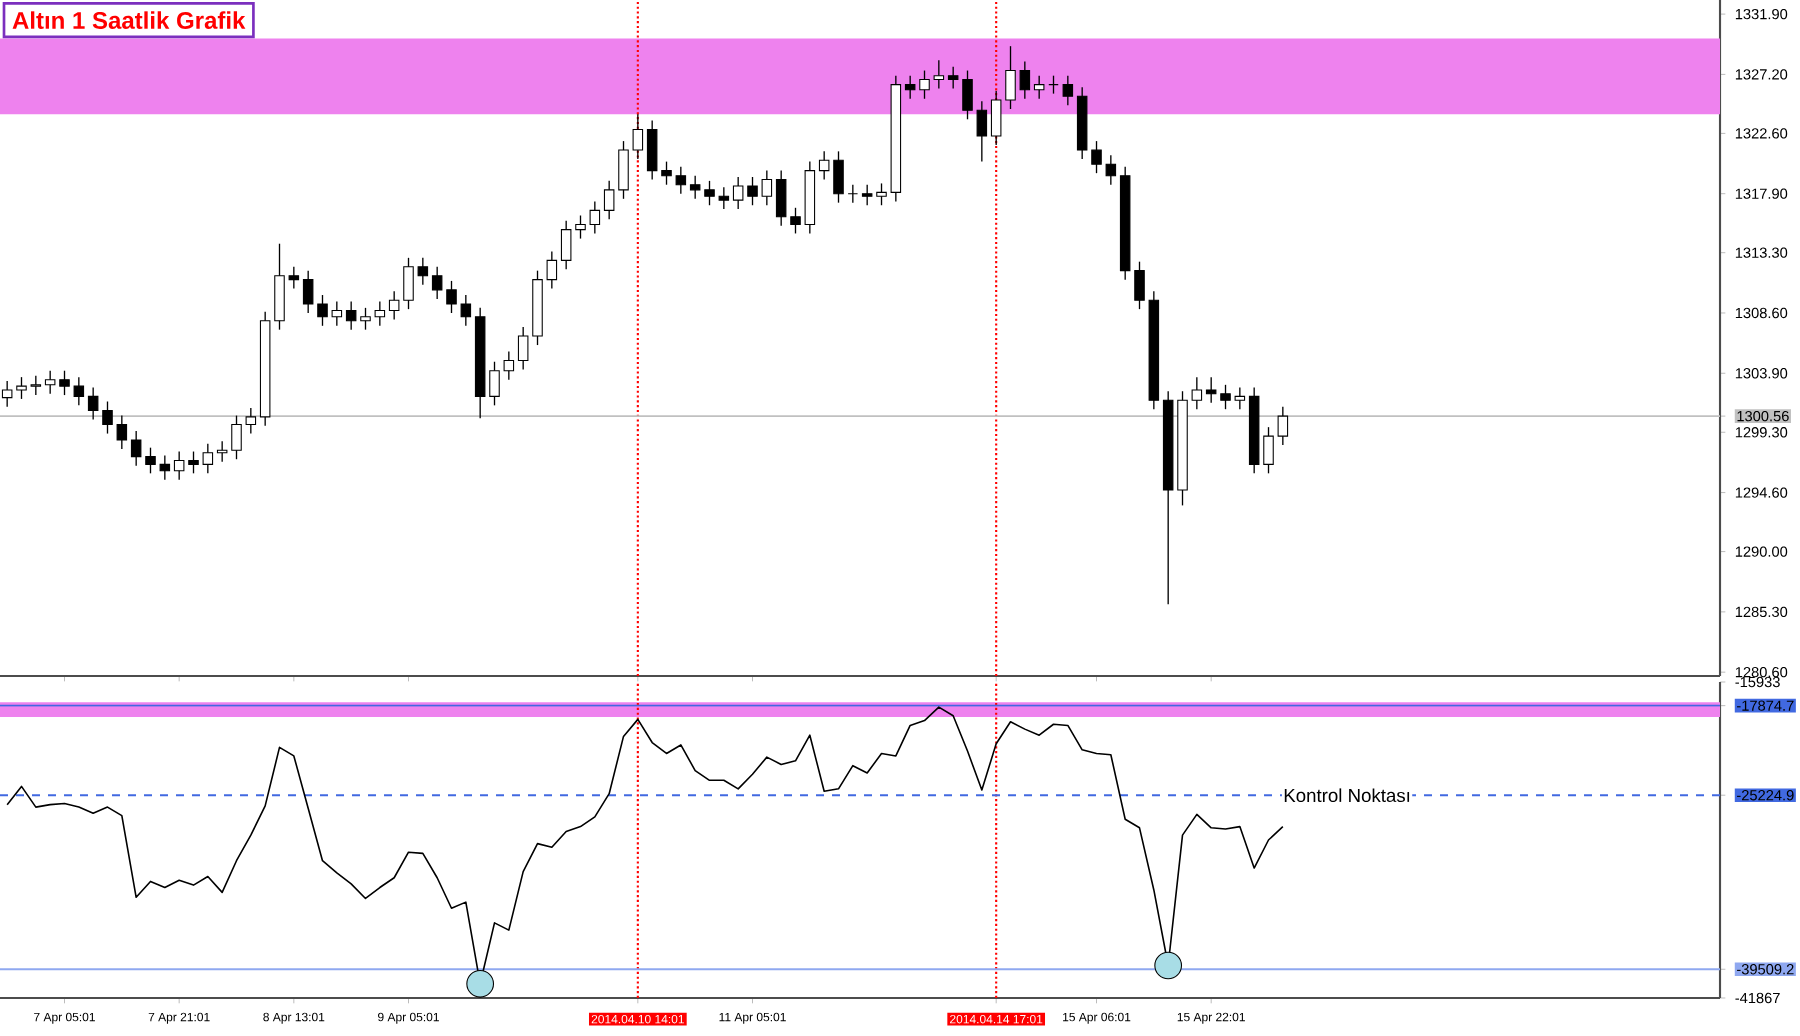 The height and width of the screenshot is (1036, 1800). Describe the element at coordinates (1347, 795) in the screenshot. I see `ref-line-label: Kontrol Noktası` at that location.